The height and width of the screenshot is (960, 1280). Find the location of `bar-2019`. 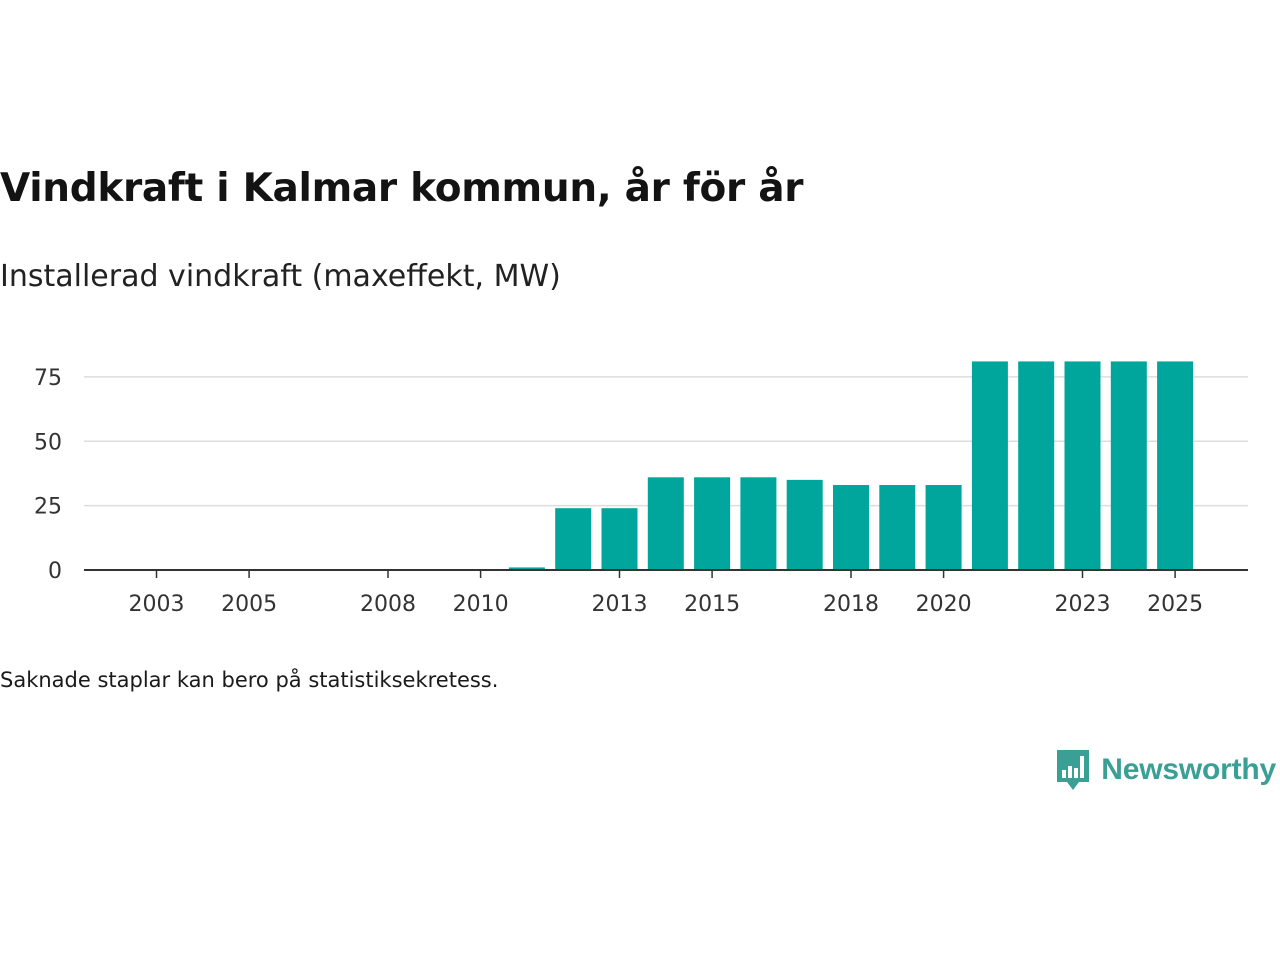

bar-2019 is located at coordinates (897, 527).